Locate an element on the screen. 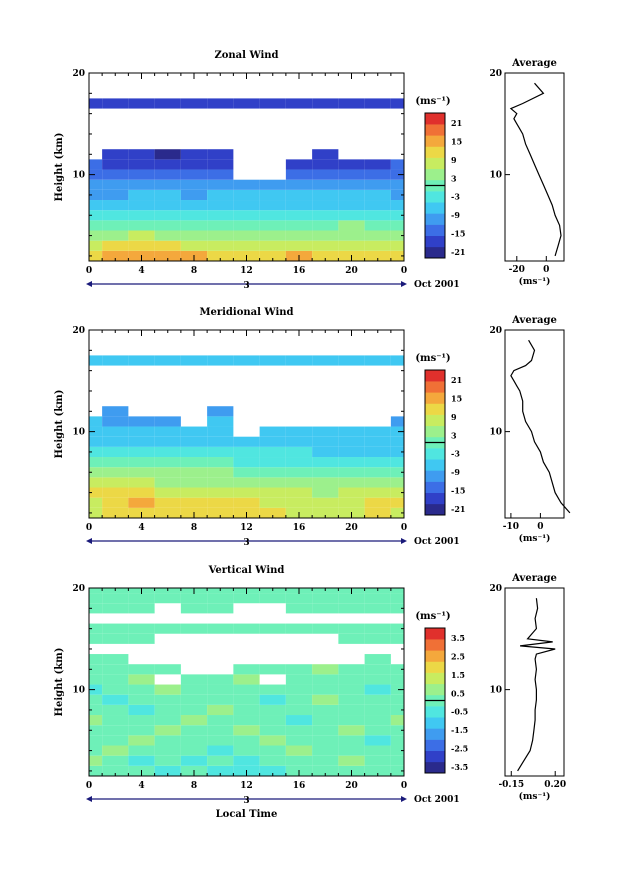 The height and width of the screenshot is (873, 620). day-axis-arrow-left is located at coordinates (89, 799).